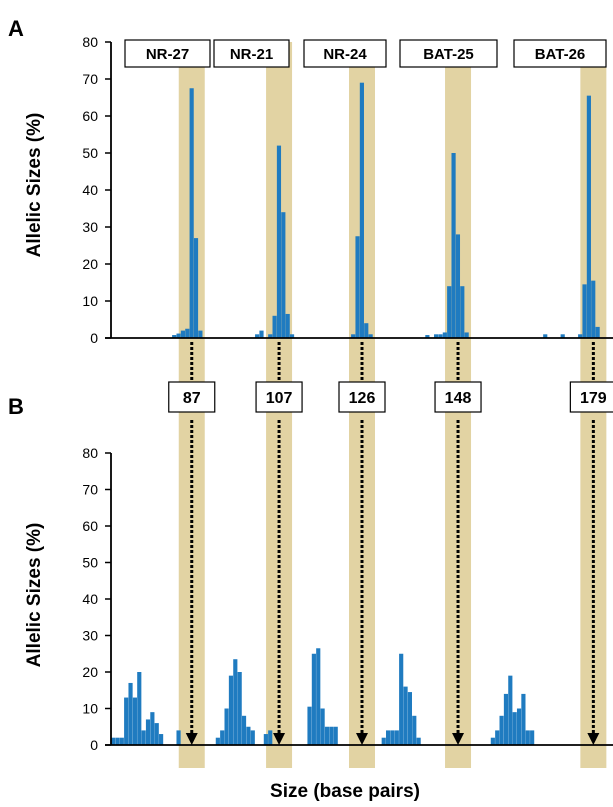 The width and height of the screenshot is (613, 807). Describe the element at coordinates (90, 709) in the screenshot. I see `panel-b-y-tick-label: 10` at that location.